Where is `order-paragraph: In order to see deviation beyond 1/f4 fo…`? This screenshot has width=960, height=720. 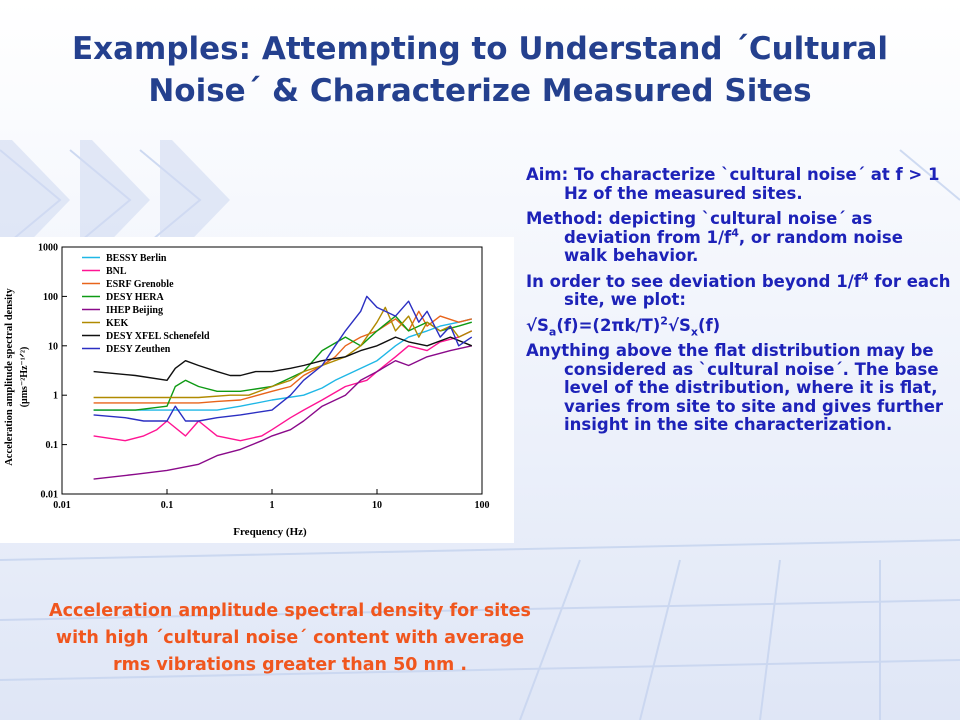 order-paragraph: In order to see deviation beyond 1/f4 fo… is located at coordinates (738, 290).